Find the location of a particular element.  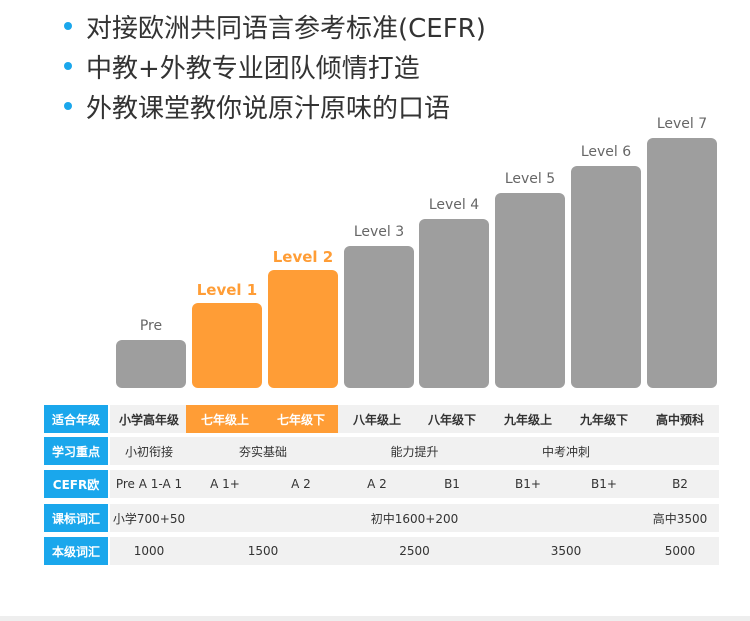

table-cell is located at coordinates (680, 451).